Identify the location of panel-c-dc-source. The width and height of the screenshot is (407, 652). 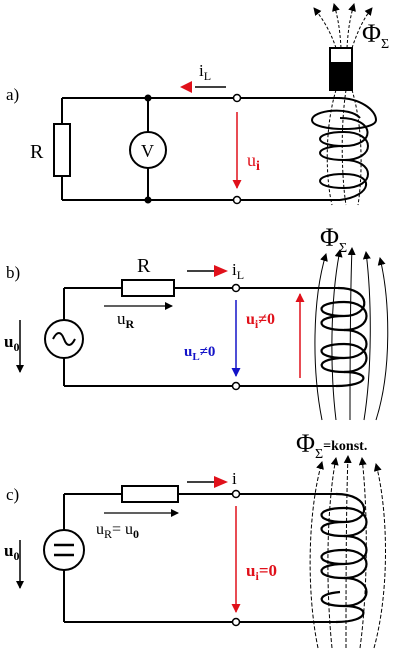
(64, 550).